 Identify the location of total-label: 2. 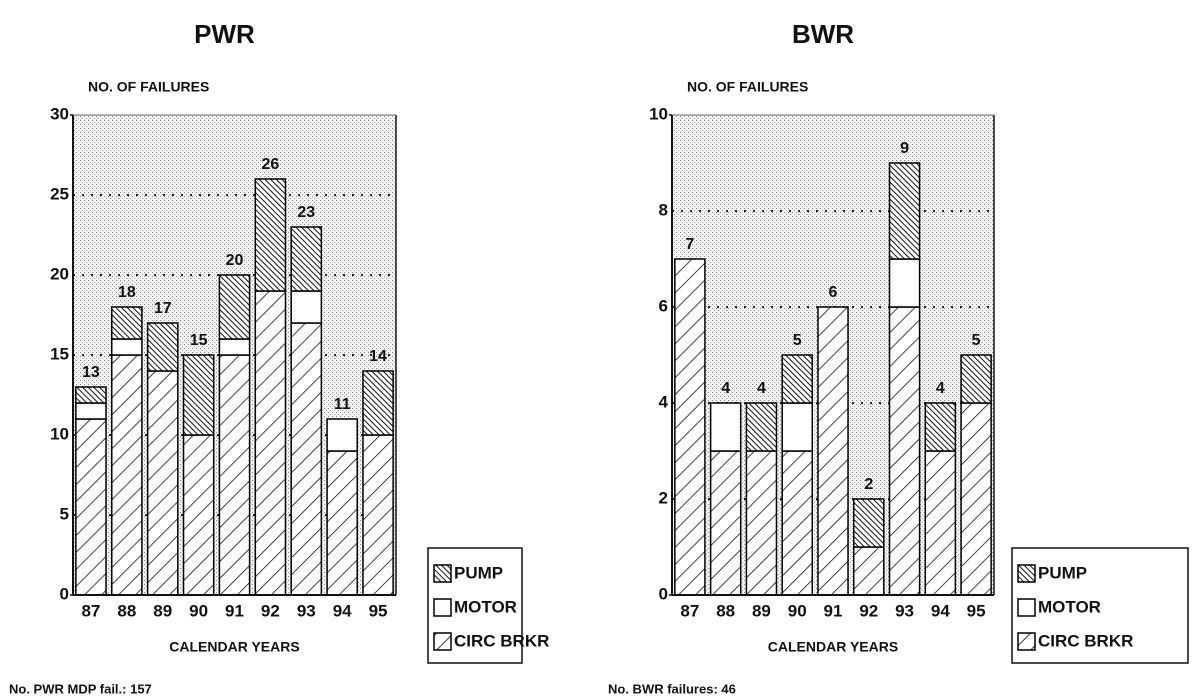
(868, 484).